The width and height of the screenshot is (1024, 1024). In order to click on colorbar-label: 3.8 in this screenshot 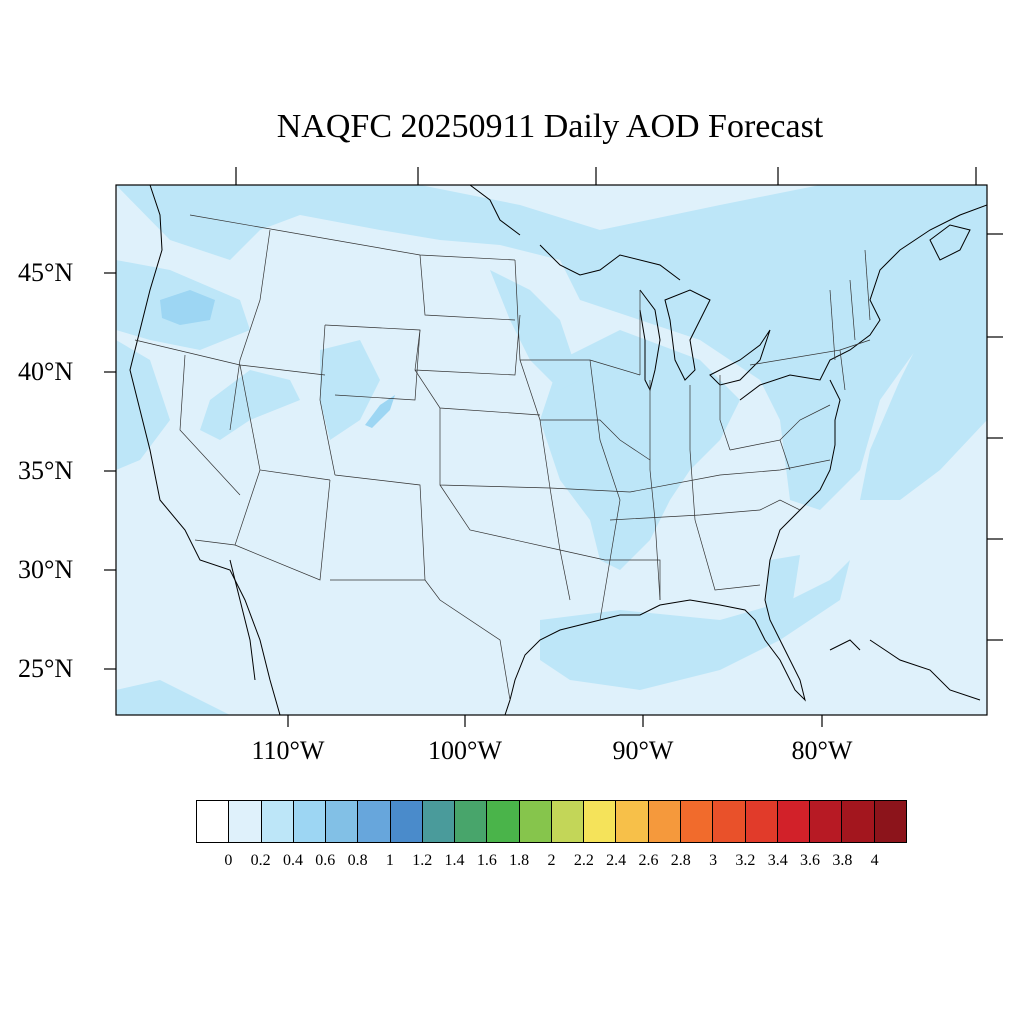, I will do `click(842, 860)`.